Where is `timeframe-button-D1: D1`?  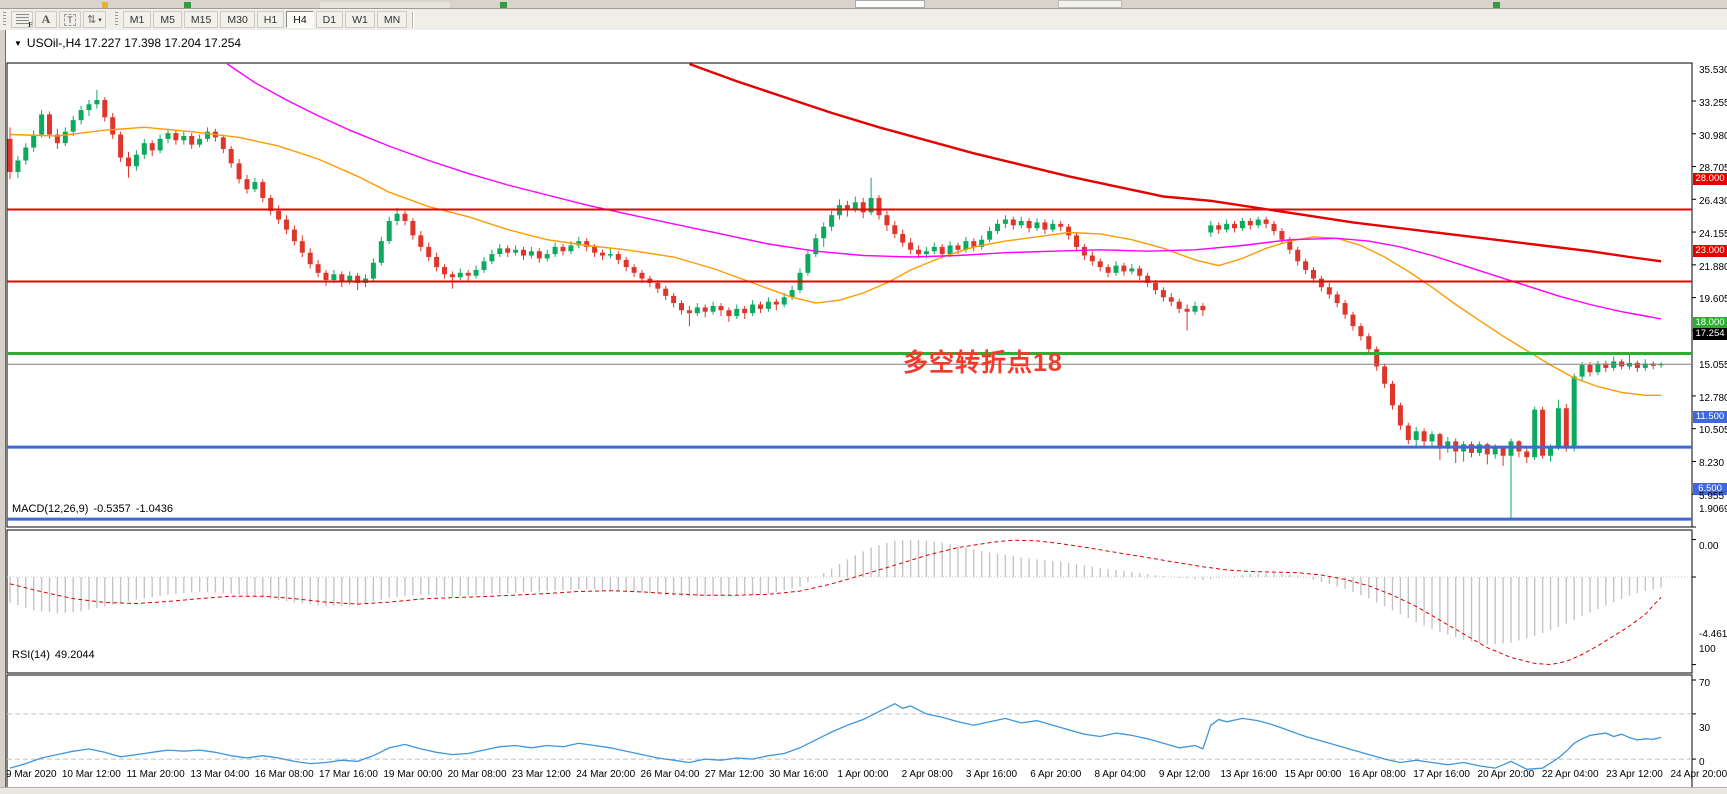 timeframe-button-D1: D1 is located at coordinates (329, 19).